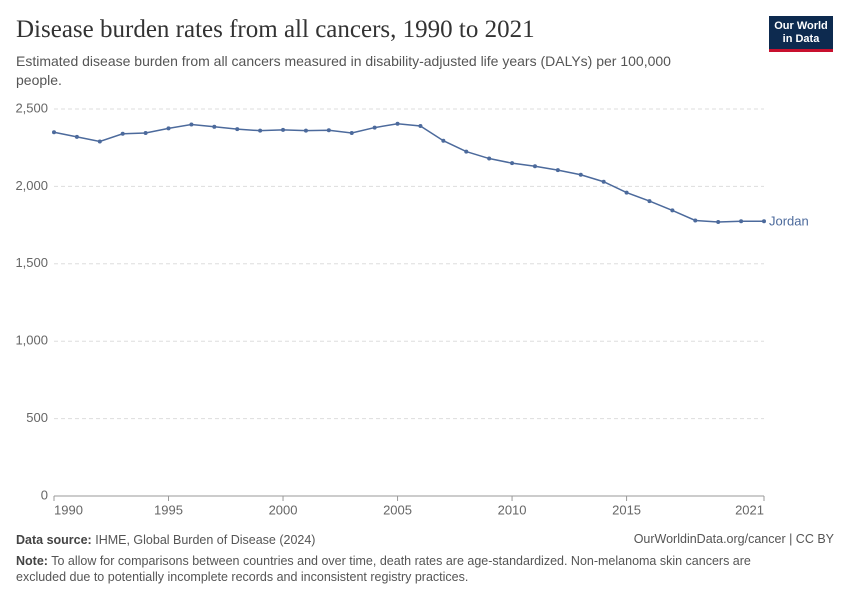 The image size is (850, 600). Describe the element at coordinates (37, 417) in the screenshot. I see `y-tick-label: 500` at that location.